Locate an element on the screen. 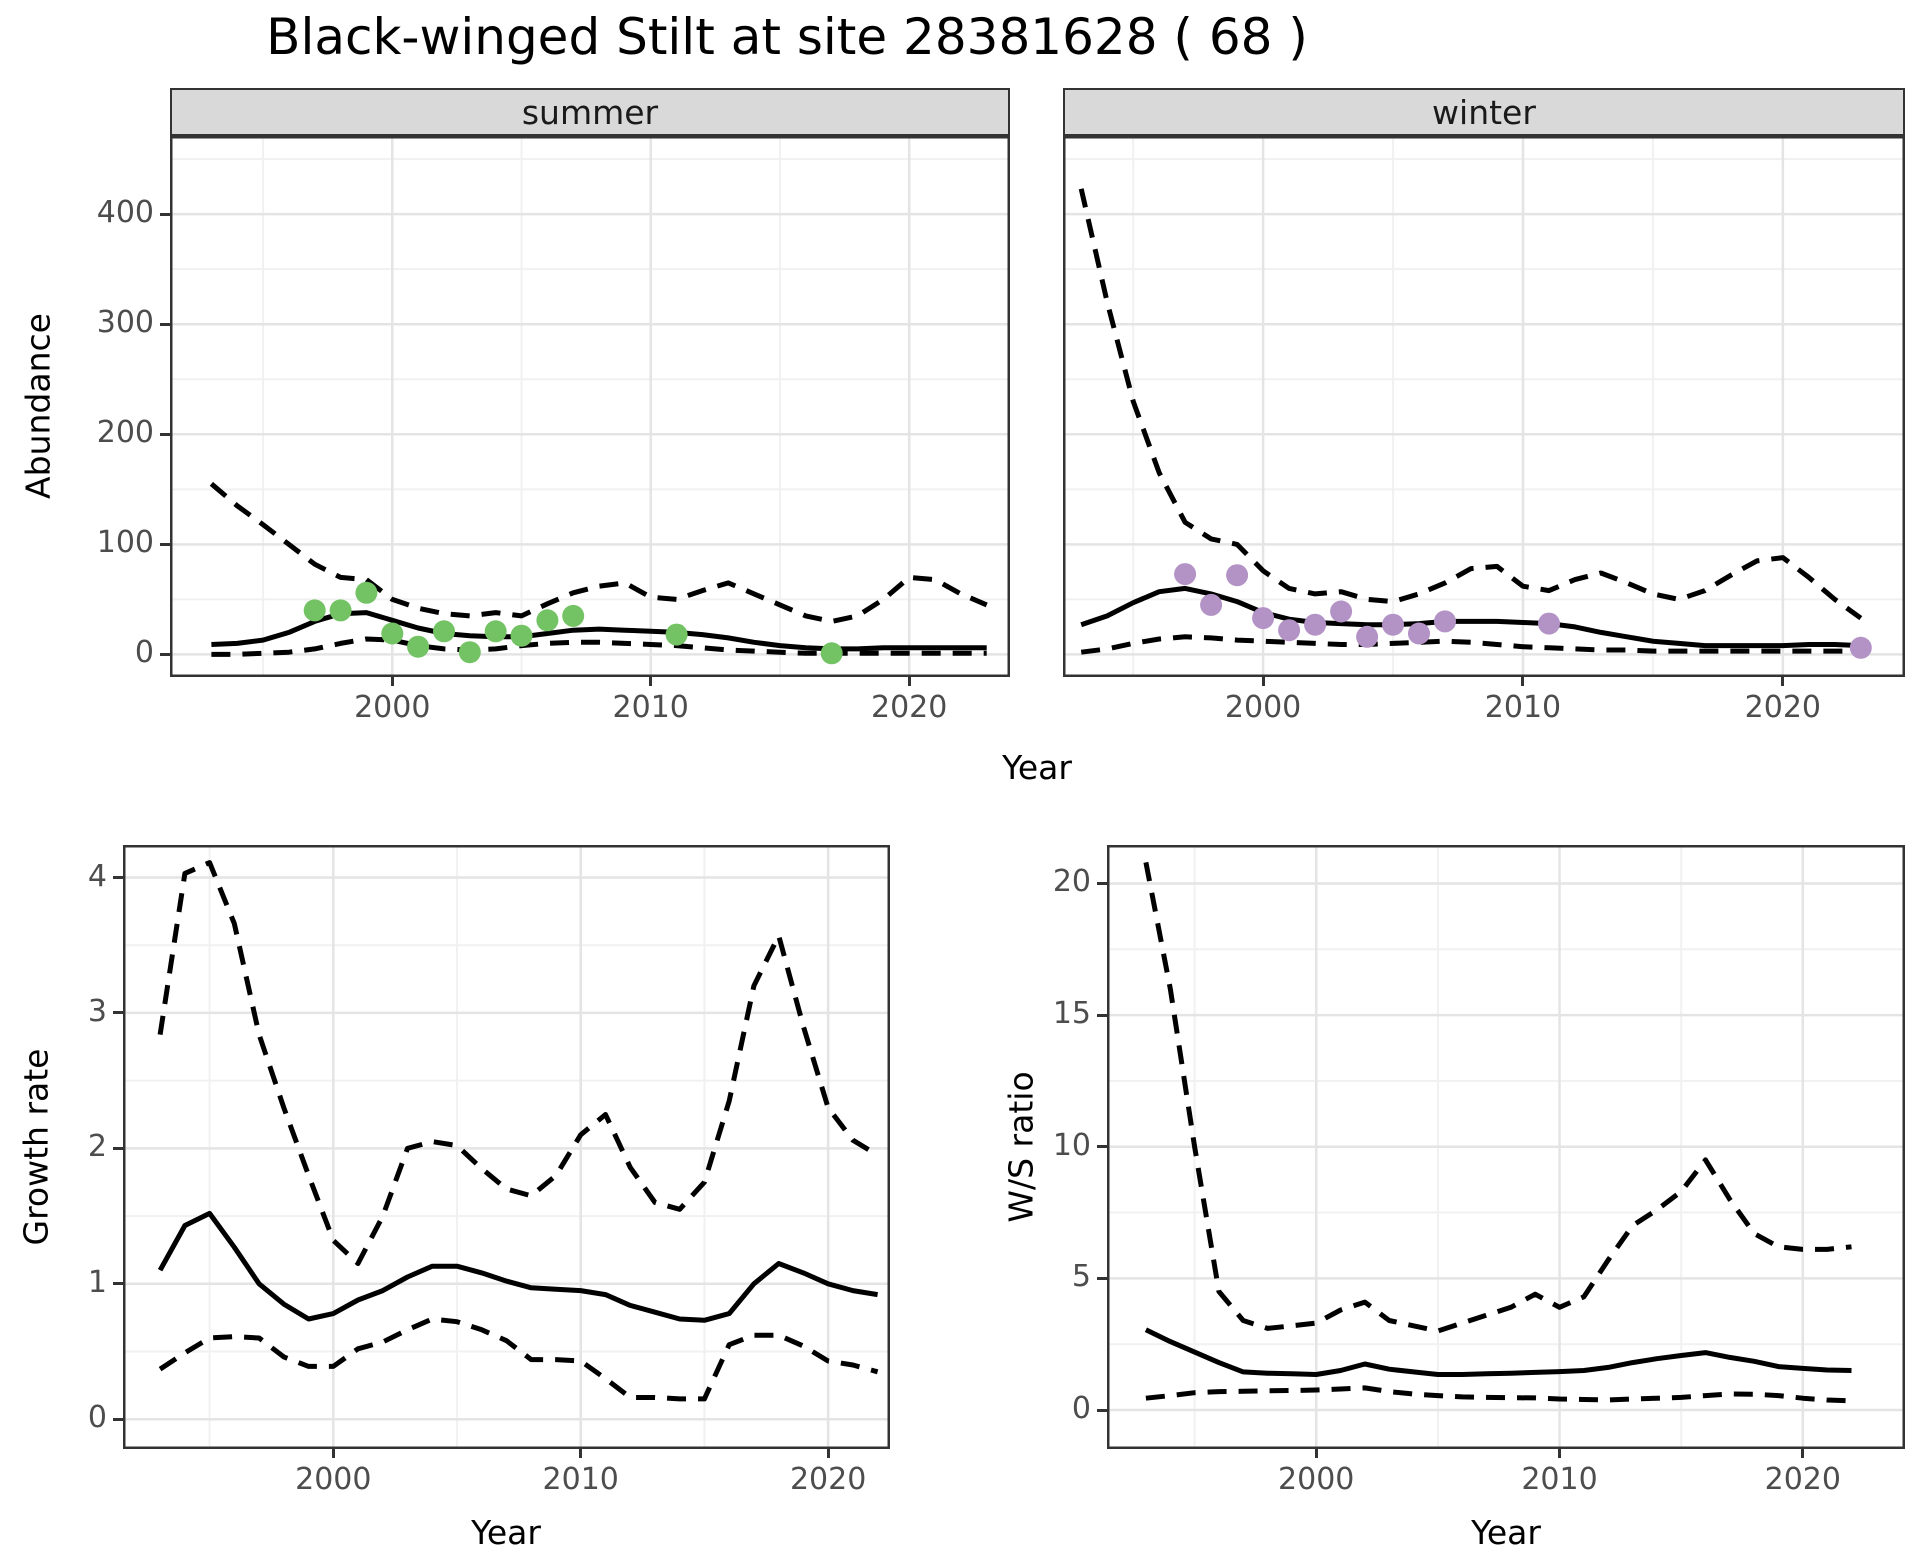 The width and height of the screenshot is (1920, 1560). y-tick-label: 15 is located at coordinates (1071, 1014).